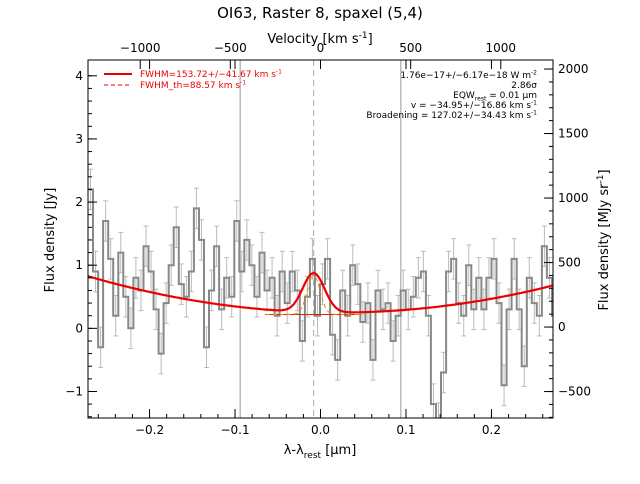  What do you see at coordinates (234, 430) in the screenshot?
I see `x-tick-label: −0.1` at bounding box center [234, 430].